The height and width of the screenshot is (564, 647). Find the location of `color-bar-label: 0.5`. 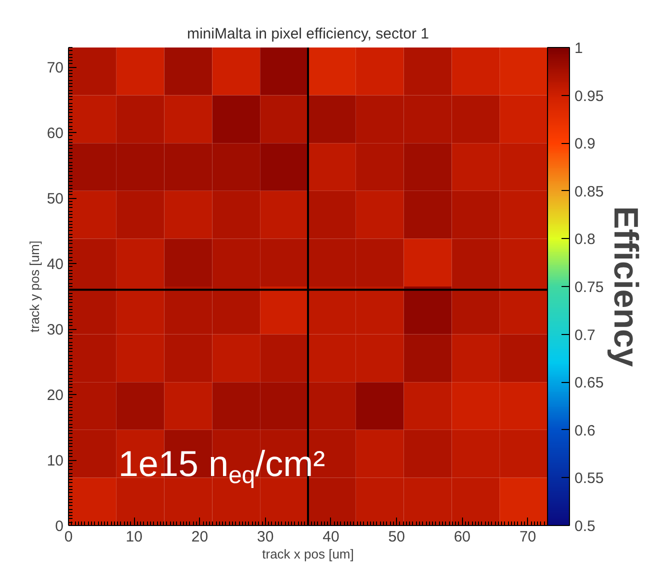

color-bar-label: 0.5 is located at coordinates (585, 526).